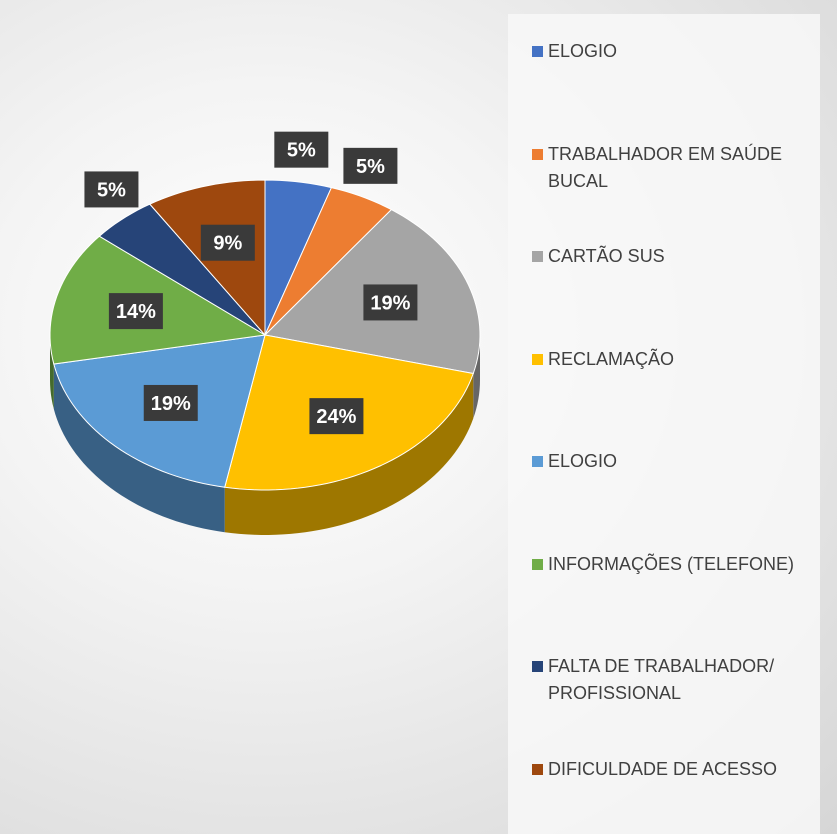  What do you see at coordinates (671, 563) in the screenshot?
I see `legend-label: INFORMAÇÕES (TELEFONE)` at bounding box center [671, 563].